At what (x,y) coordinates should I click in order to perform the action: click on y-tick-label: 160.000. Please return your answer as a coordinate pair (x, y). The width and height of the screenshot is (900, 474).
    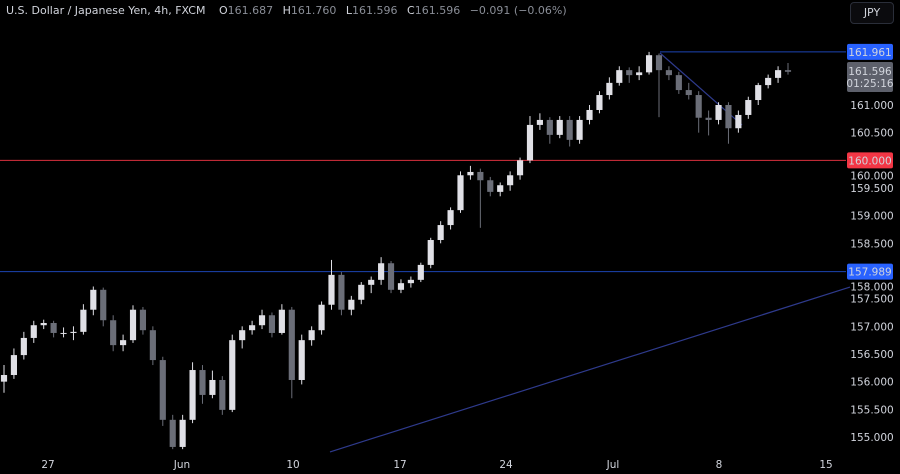
    Looking at the image, I should click on (871, 176).